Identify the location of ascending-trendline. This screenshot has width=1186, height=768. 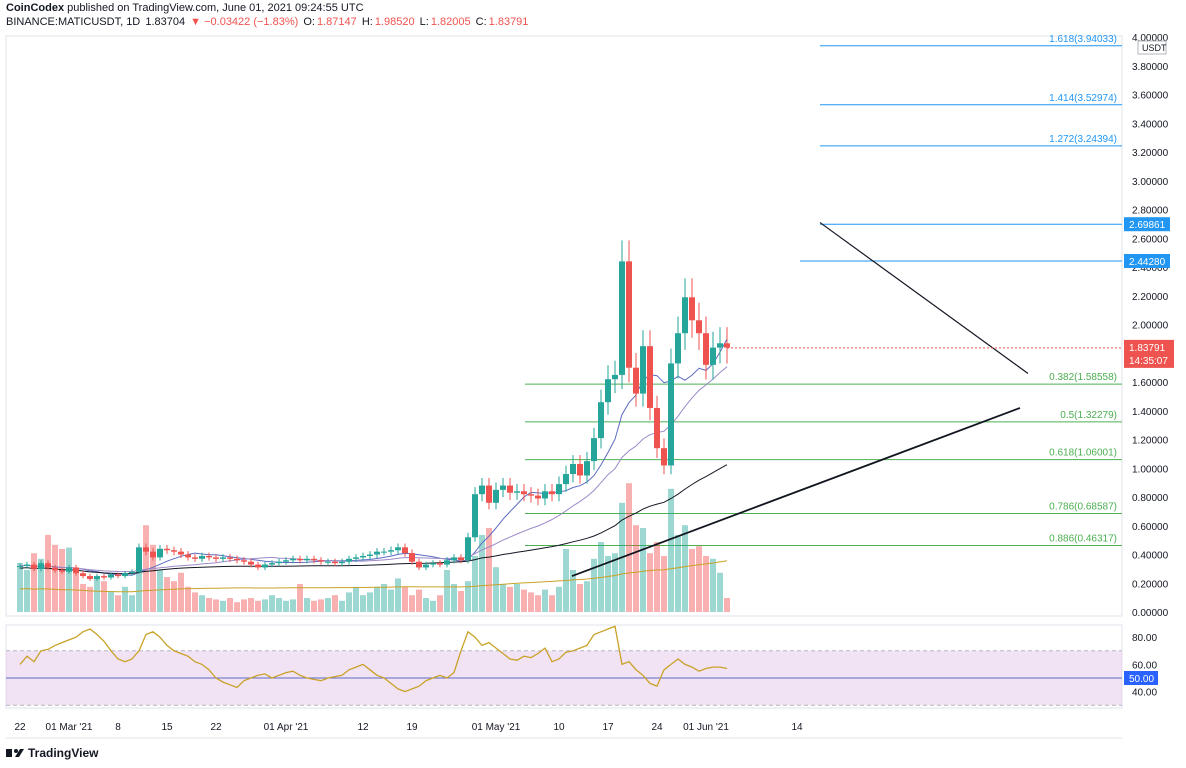
(796, 492).